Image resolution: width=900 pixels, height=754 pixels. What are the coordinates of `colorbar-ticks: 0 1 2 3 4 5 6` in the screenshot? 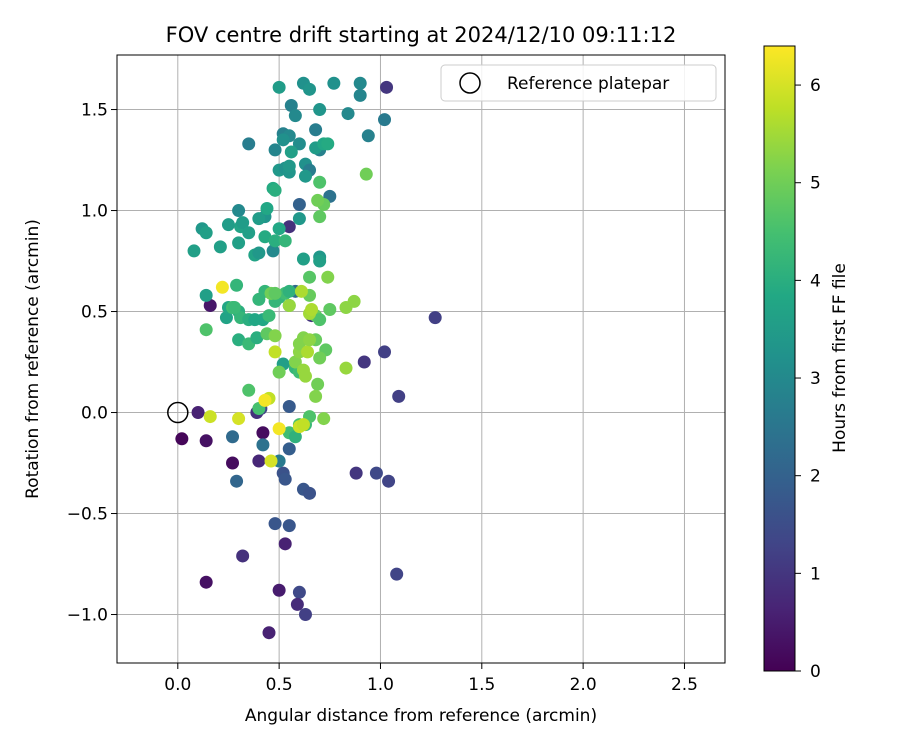 It's located at (808, 379).